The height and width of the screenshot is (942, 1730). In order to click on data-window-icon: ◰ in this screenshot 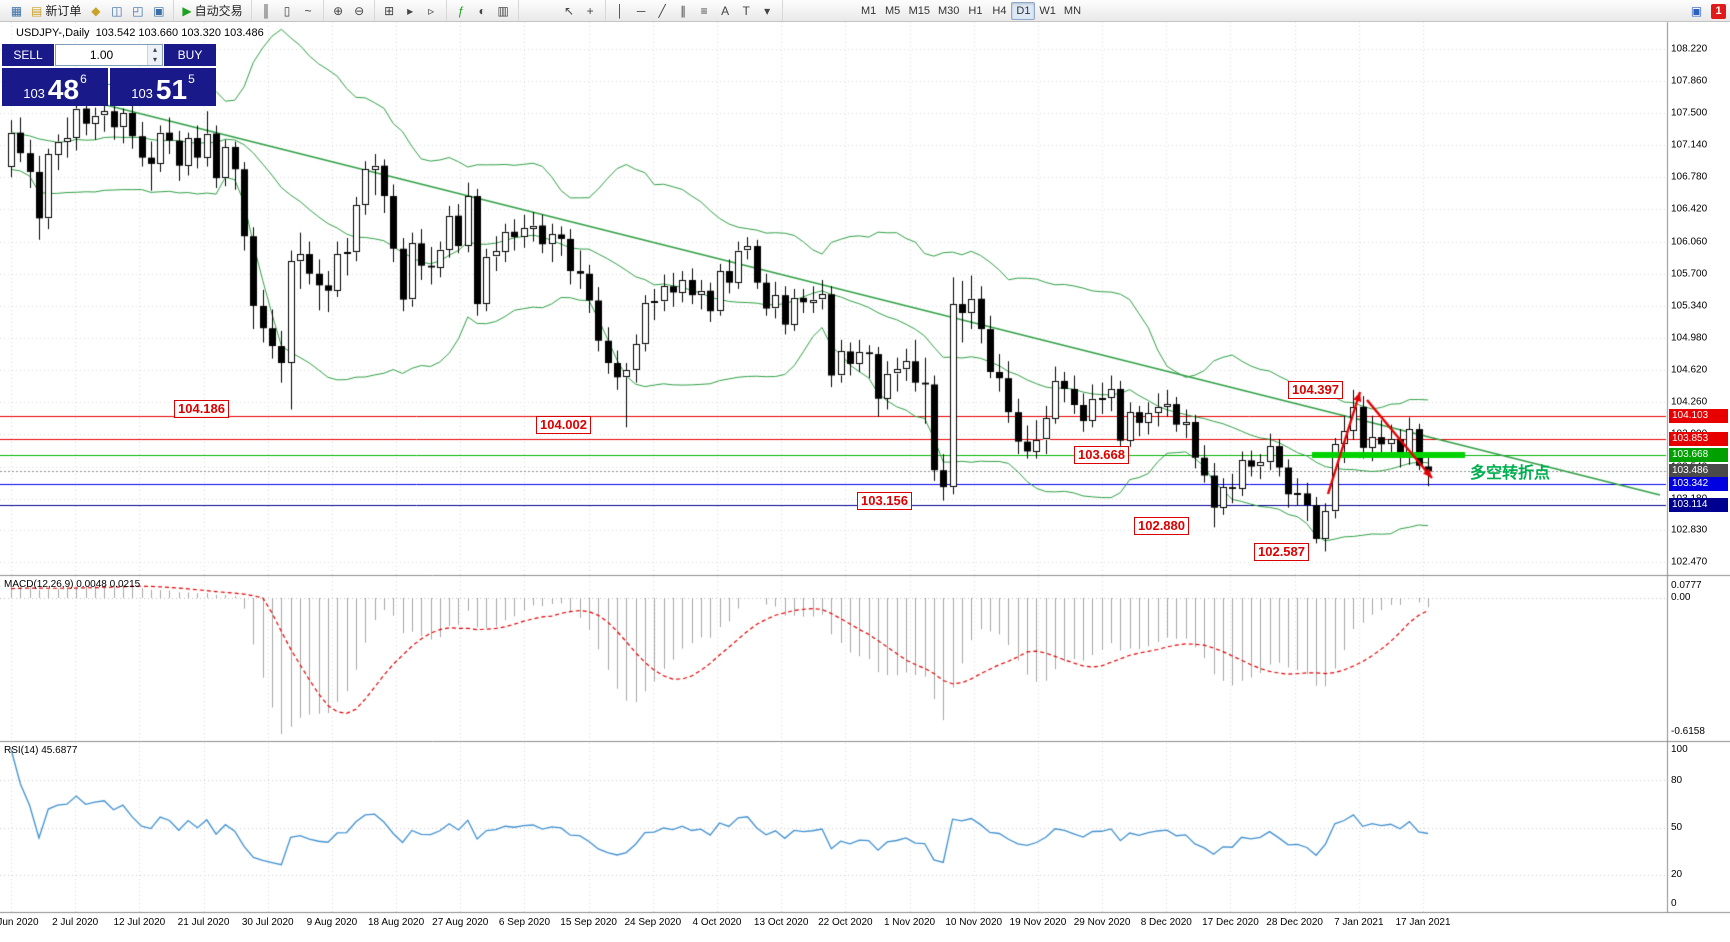, I will do `click(138, 10)`.